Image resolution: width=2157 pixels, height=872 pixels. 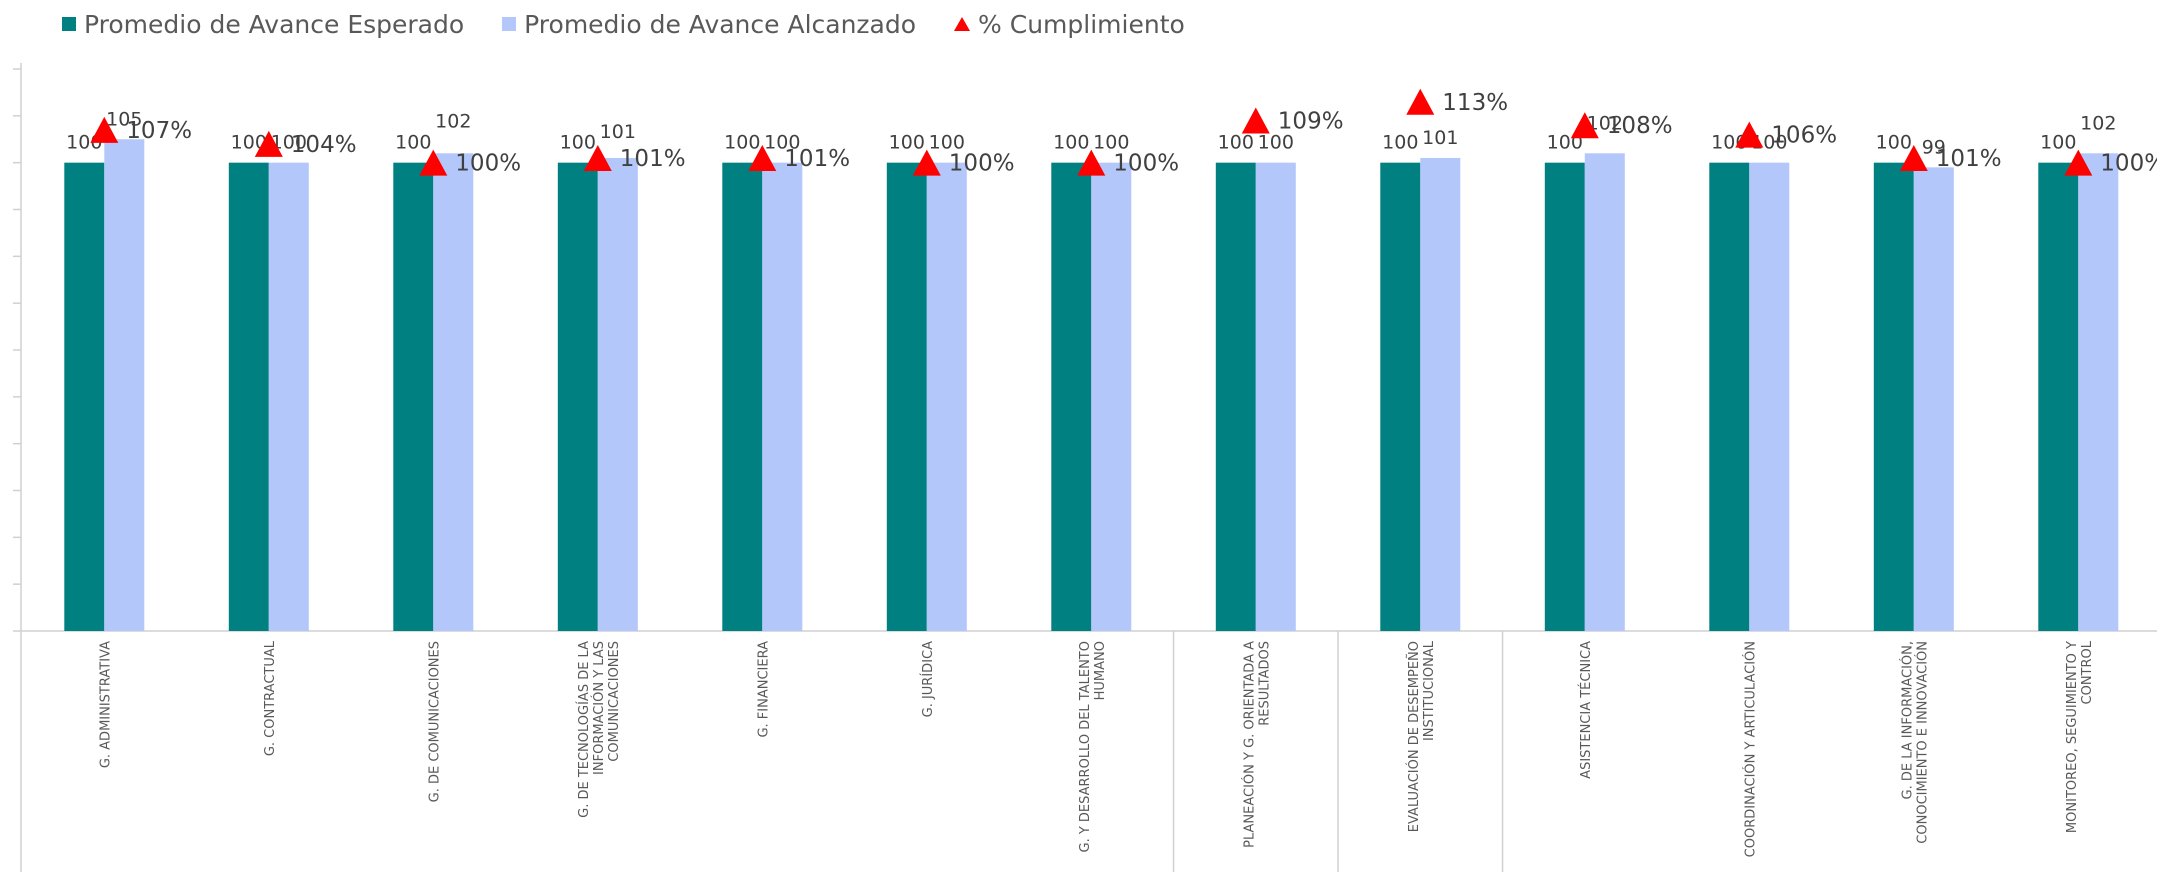 I want to click on legend-item-cumplimiento: % Cumplimiento, so click(x=1069, y=24).